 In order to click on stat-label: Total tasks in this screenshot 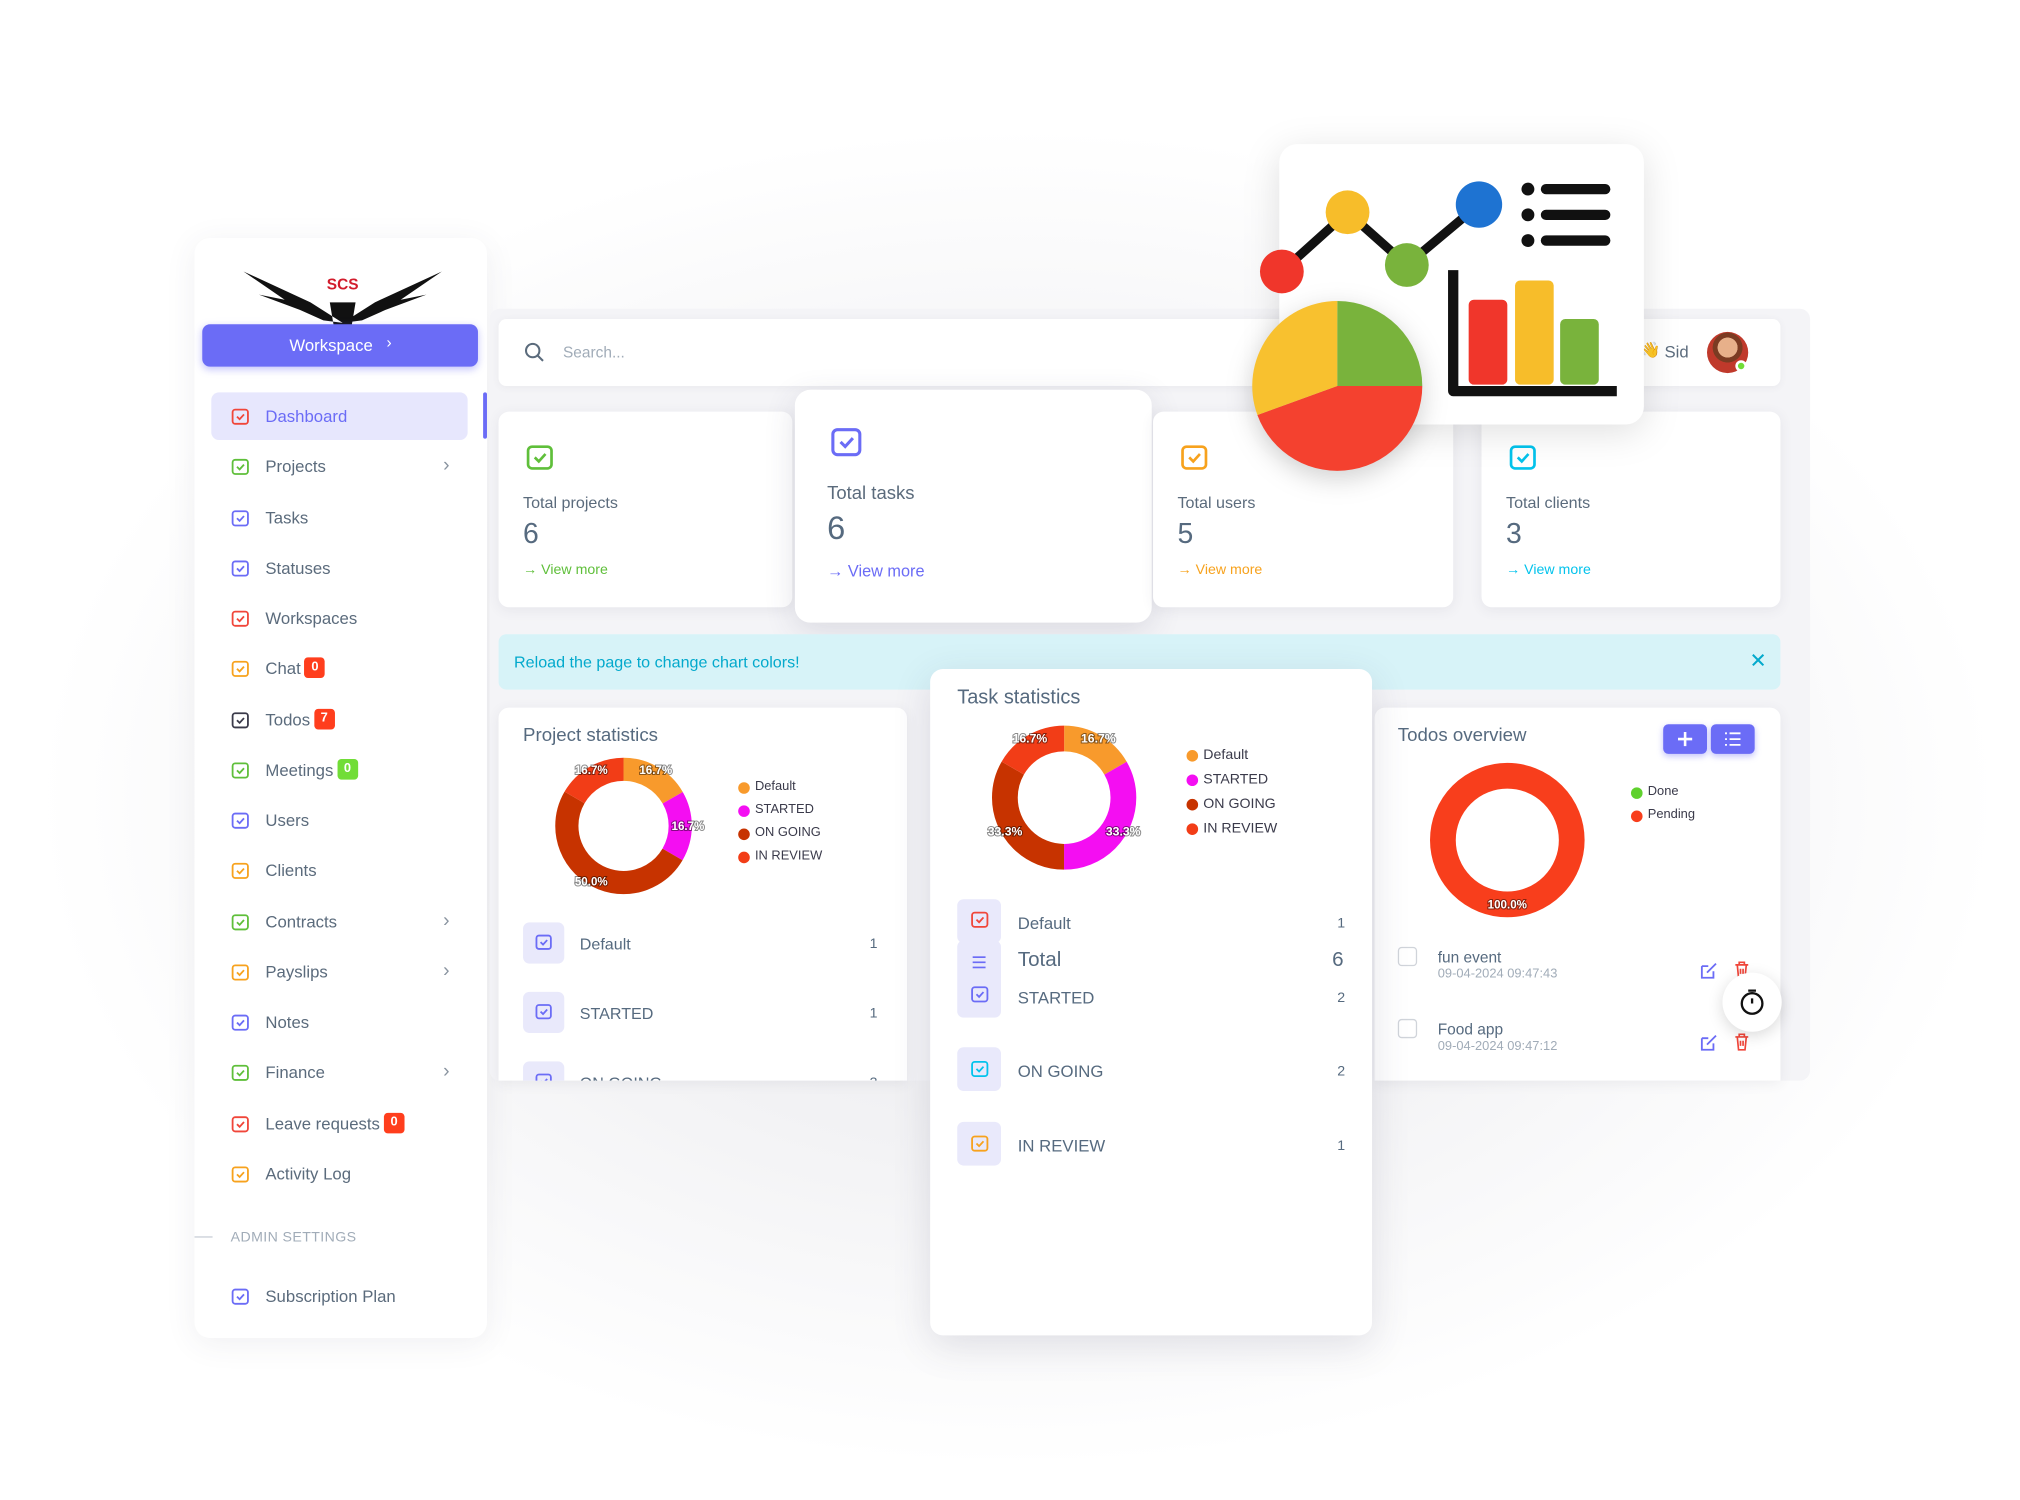, I will do `click(871, 494)`.